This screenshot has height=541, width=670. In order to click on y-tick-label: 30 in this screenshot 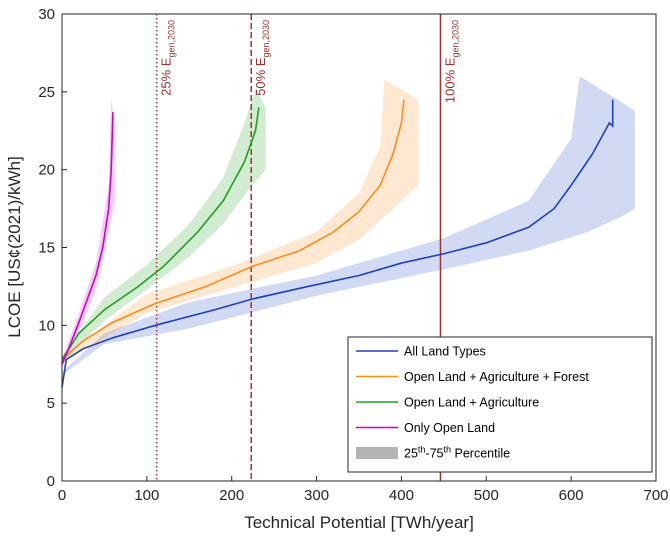, I will do `click(46, 14)`.